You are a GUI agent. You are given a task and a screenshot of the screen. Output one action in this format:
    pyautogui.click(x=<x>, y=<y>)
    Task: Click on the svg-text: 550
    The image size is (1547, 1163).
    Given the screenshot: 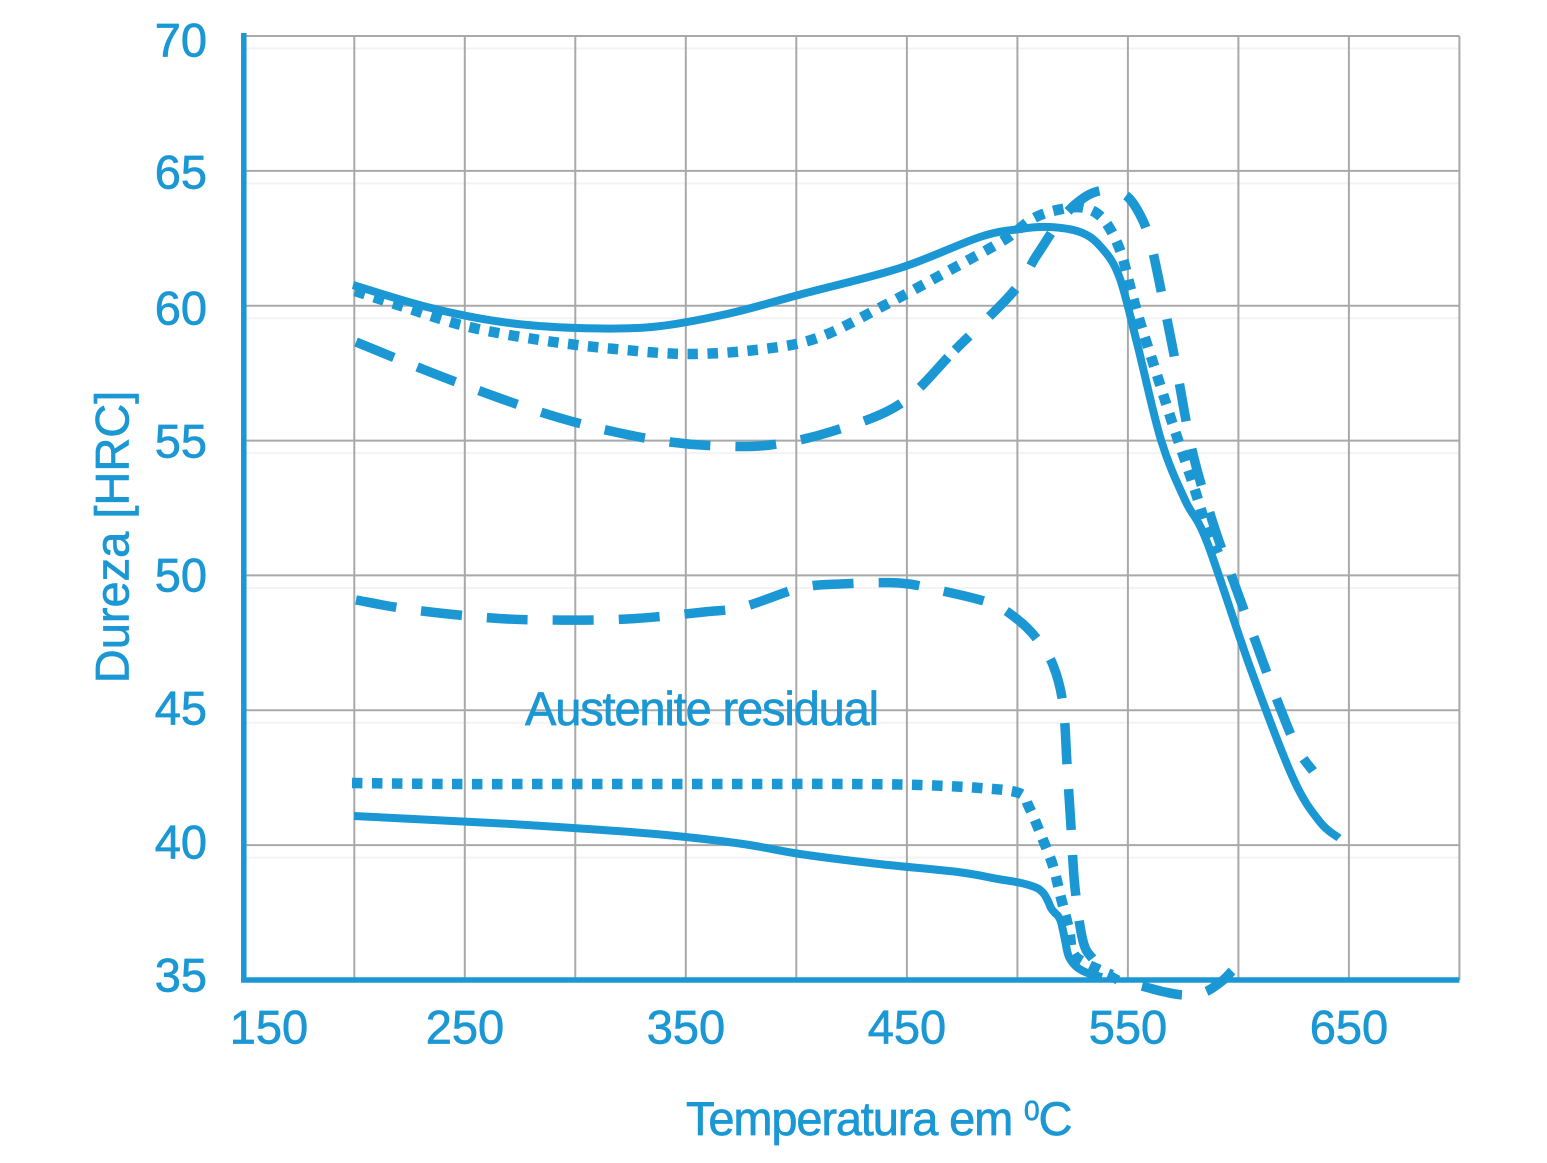 What is the action you would take?
    pyautogui.click(x=1128, y=1027)
    